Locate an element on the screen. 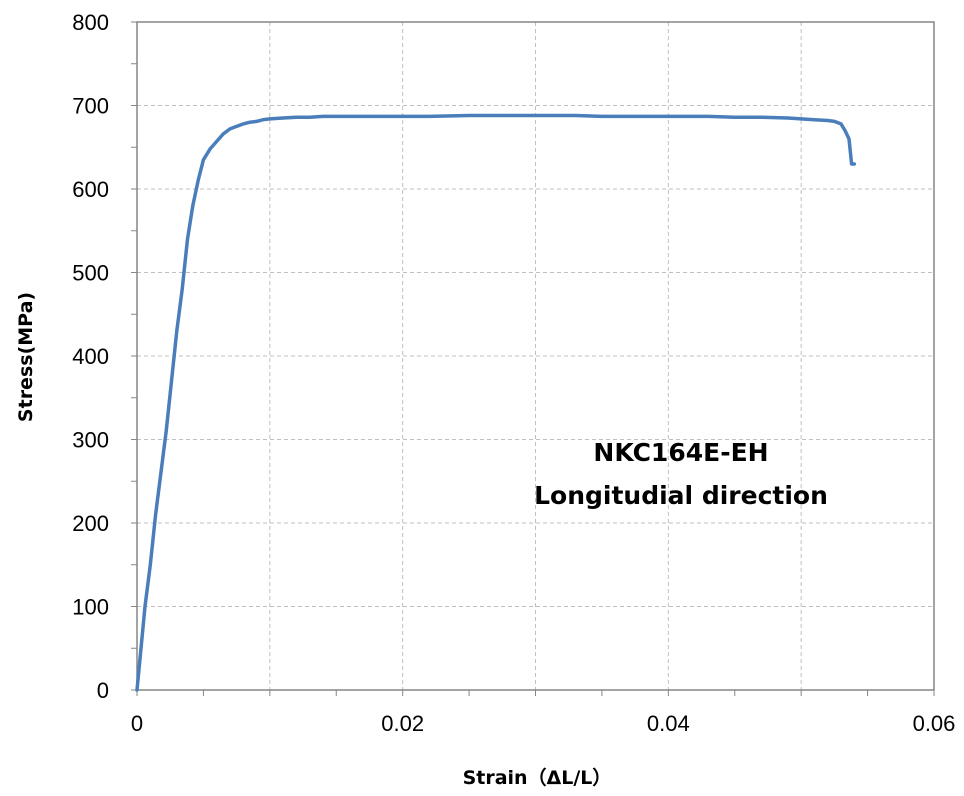 This screenshot has height=796, width=964. y-tick-label: 500 is located at coordinates (90, 273).